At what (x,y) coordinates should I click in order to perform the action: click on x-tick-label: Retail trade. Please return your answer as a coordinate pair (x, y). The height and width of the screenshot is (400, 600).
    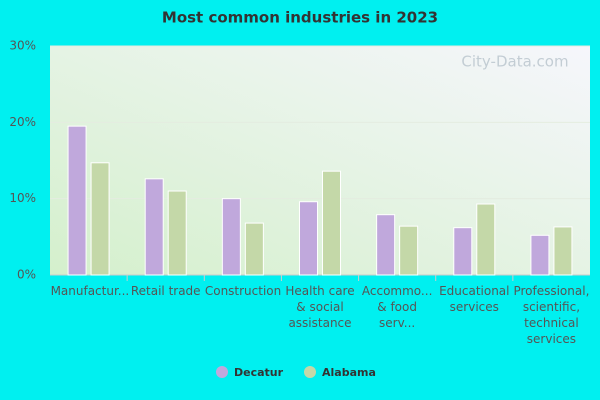
    Looking at the image, I should click on (165, 291).